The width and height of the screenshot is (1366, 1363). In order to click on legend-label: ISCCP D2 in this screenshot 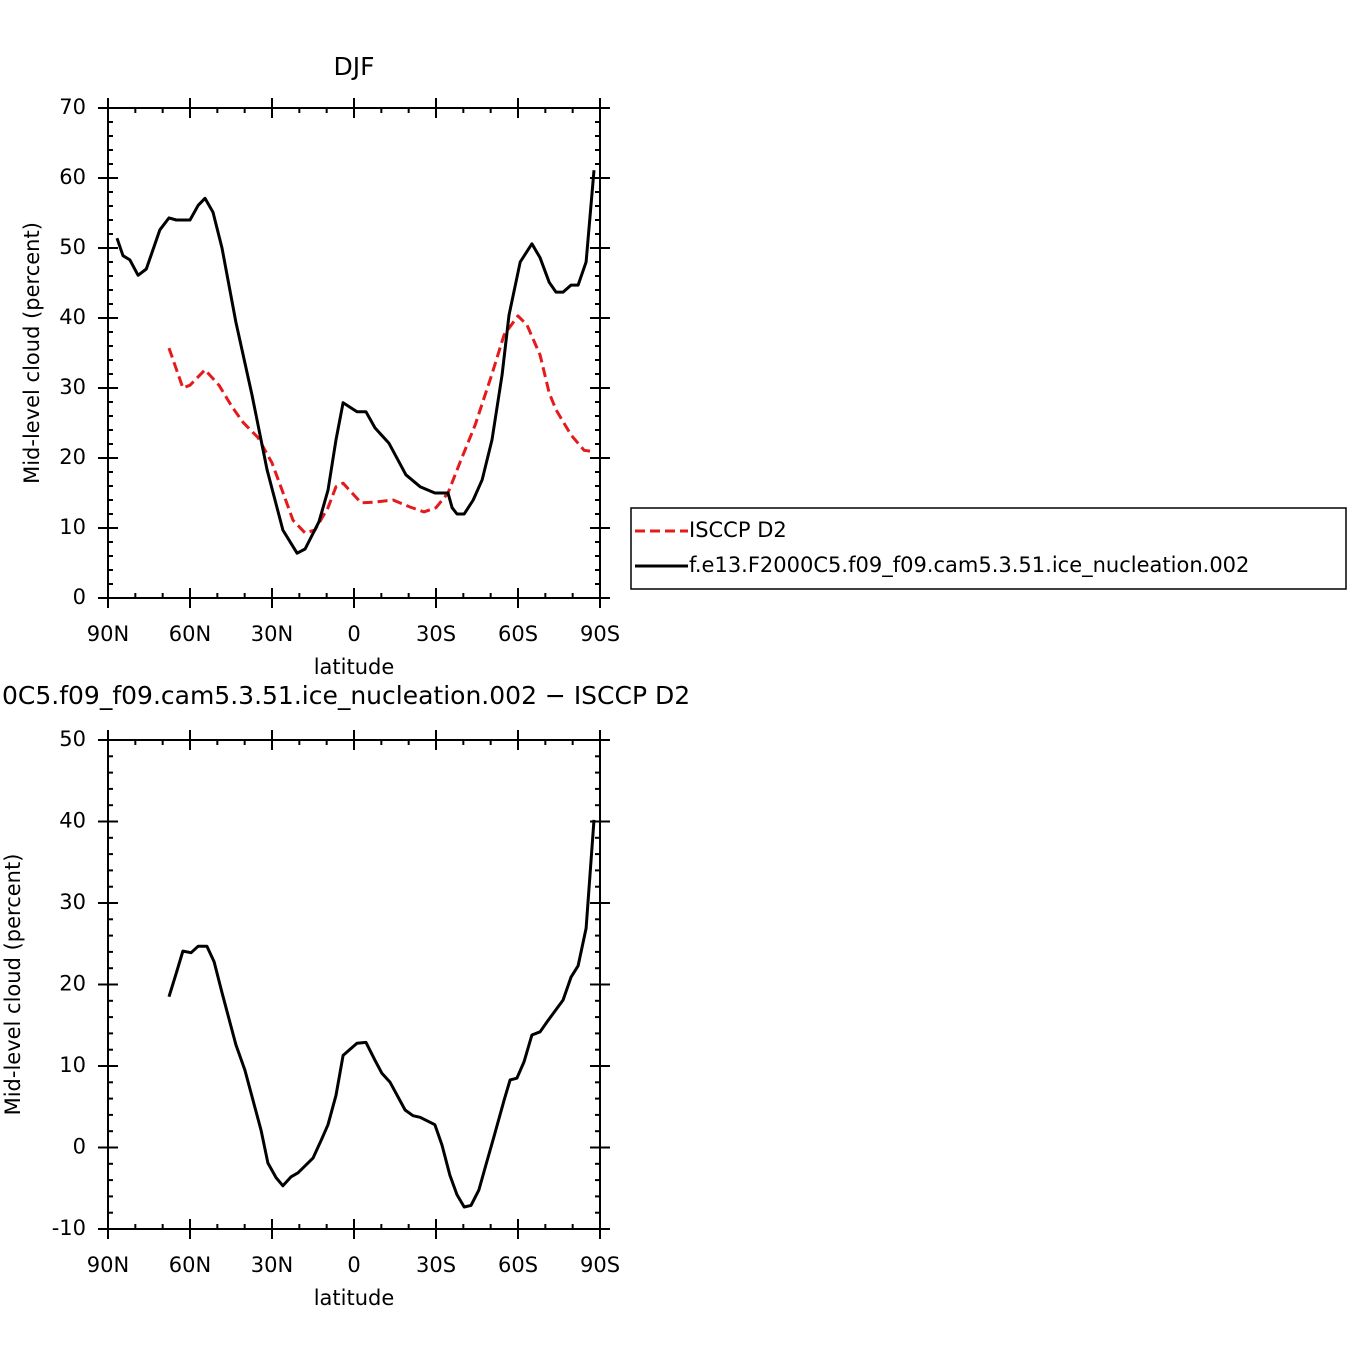, I will do `click(738, 530)`.